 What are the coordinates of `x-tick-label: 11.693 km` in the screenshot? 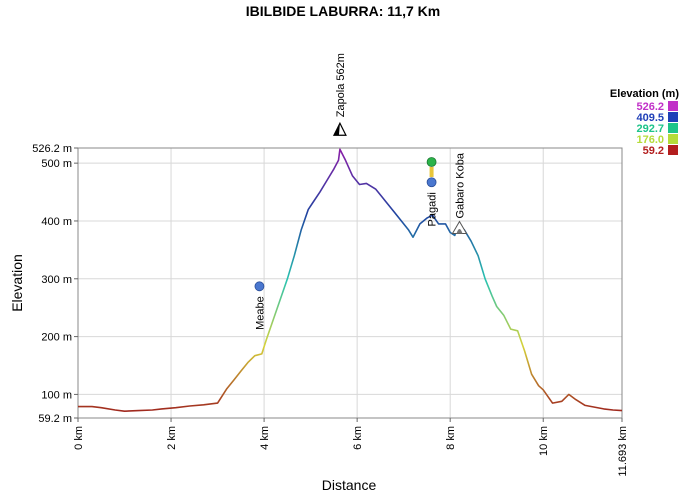 It's located at (623, 451).